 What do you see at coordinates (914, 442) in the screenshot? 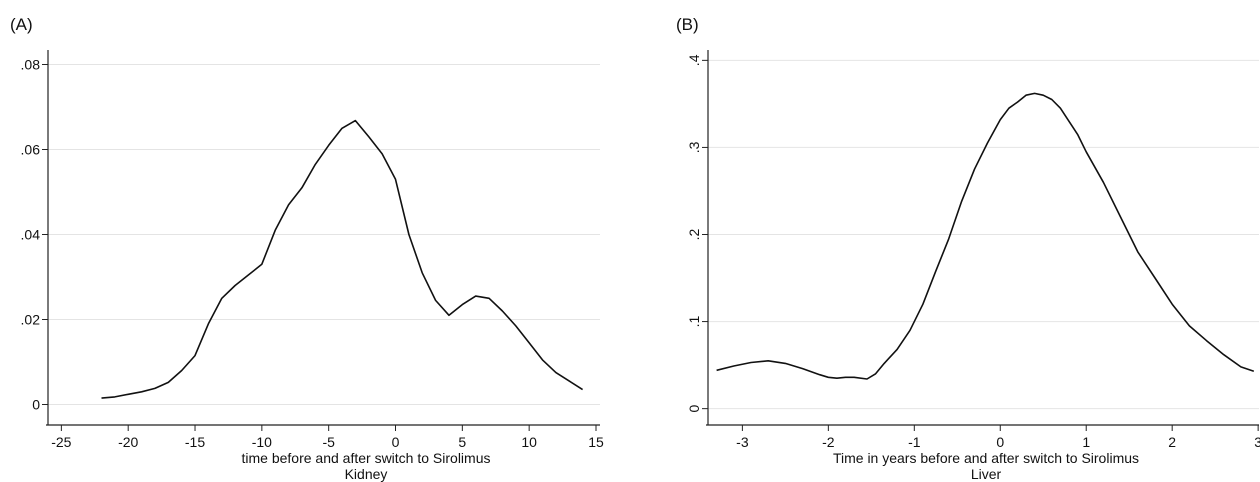
I see `x-tick-label-b-2: -1` at bounding box center [914, 442].